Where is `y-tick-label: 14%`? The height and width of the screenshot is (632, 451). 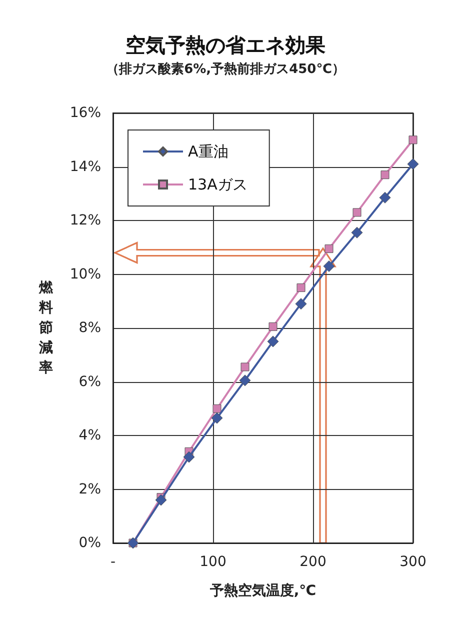
y-tick-label: 14% is located at coordinates (85, 166).